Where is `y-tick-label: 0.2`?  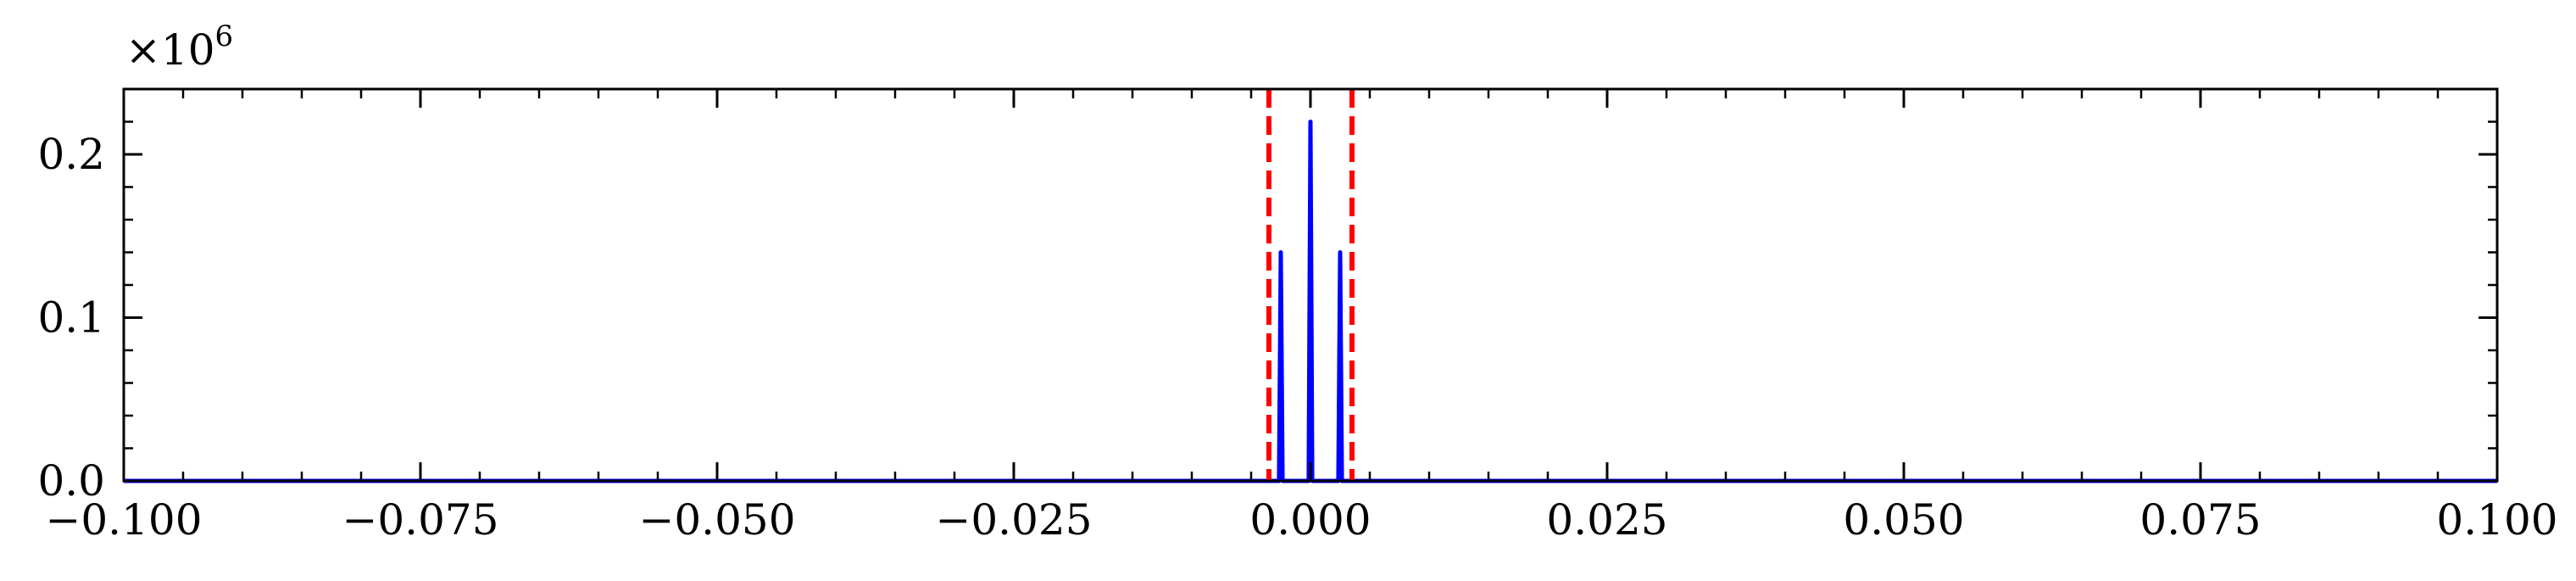 y-tick-label: 0.2 is located at coordinates (71, 154).